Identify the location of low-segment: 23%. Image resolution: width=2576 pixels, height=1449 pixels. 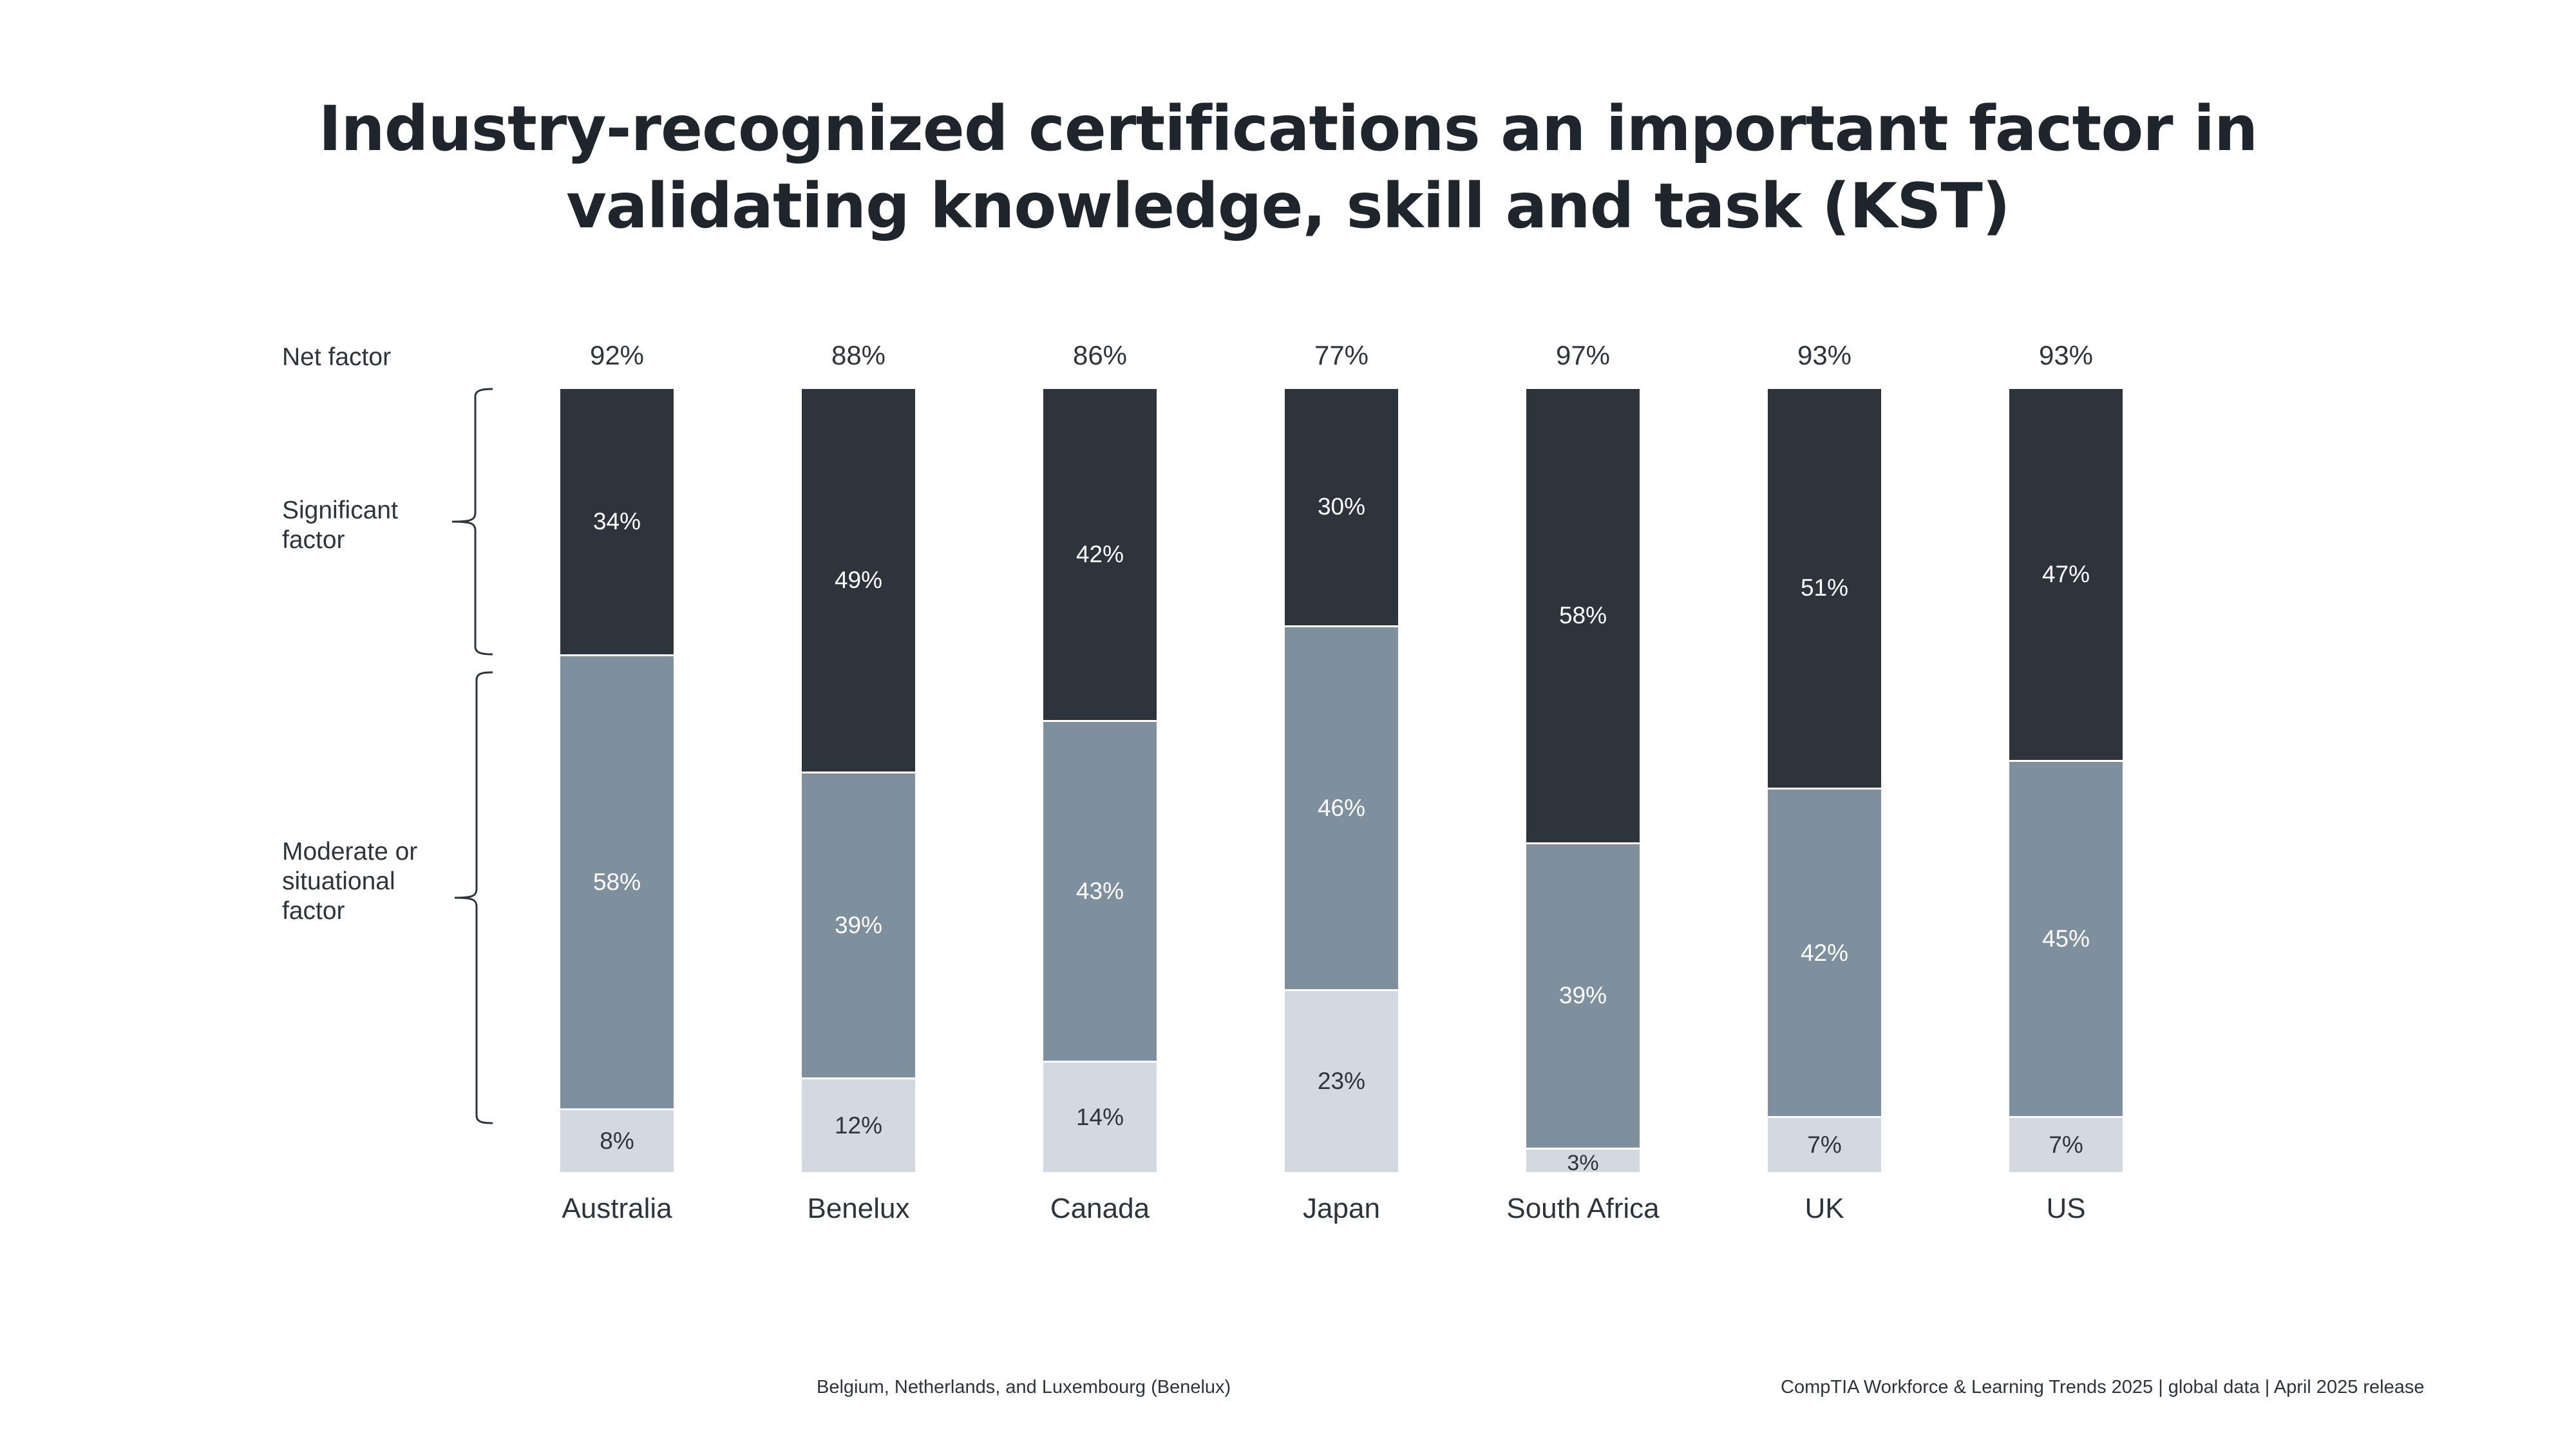
(1341, 1081).